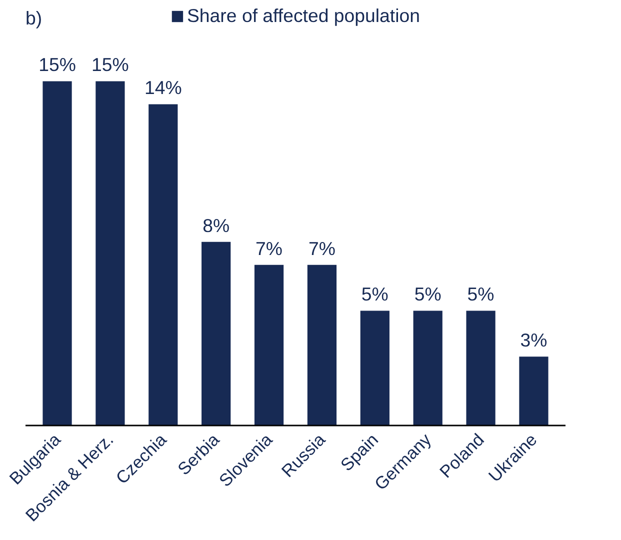  I want to click on data-label: 3%, so click(534, 340).